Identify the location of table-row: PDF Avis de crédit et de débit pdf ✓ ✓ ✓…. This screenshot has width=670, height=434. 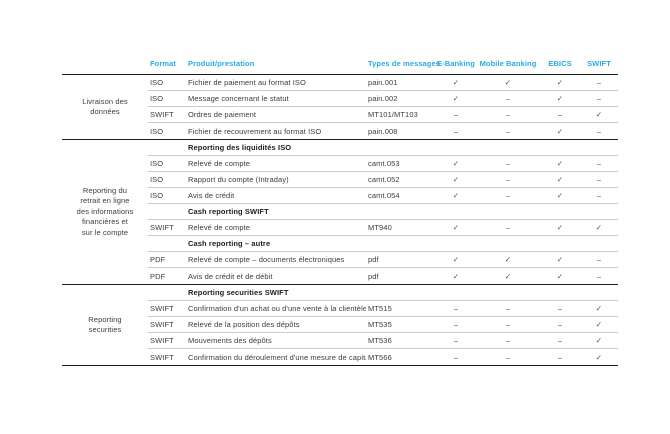
(383, 276).